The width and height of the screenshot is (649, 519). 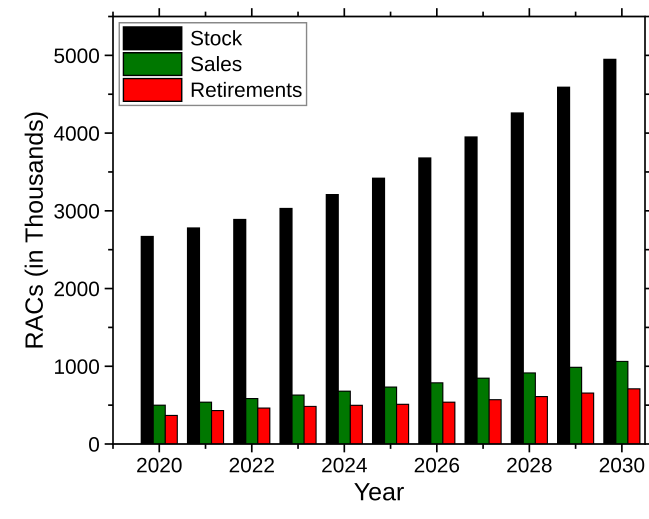 What do you see at coordinates (247, 90) in the screenshot?
I see `legend-label: Retirements` at bounding box center [247, 90].